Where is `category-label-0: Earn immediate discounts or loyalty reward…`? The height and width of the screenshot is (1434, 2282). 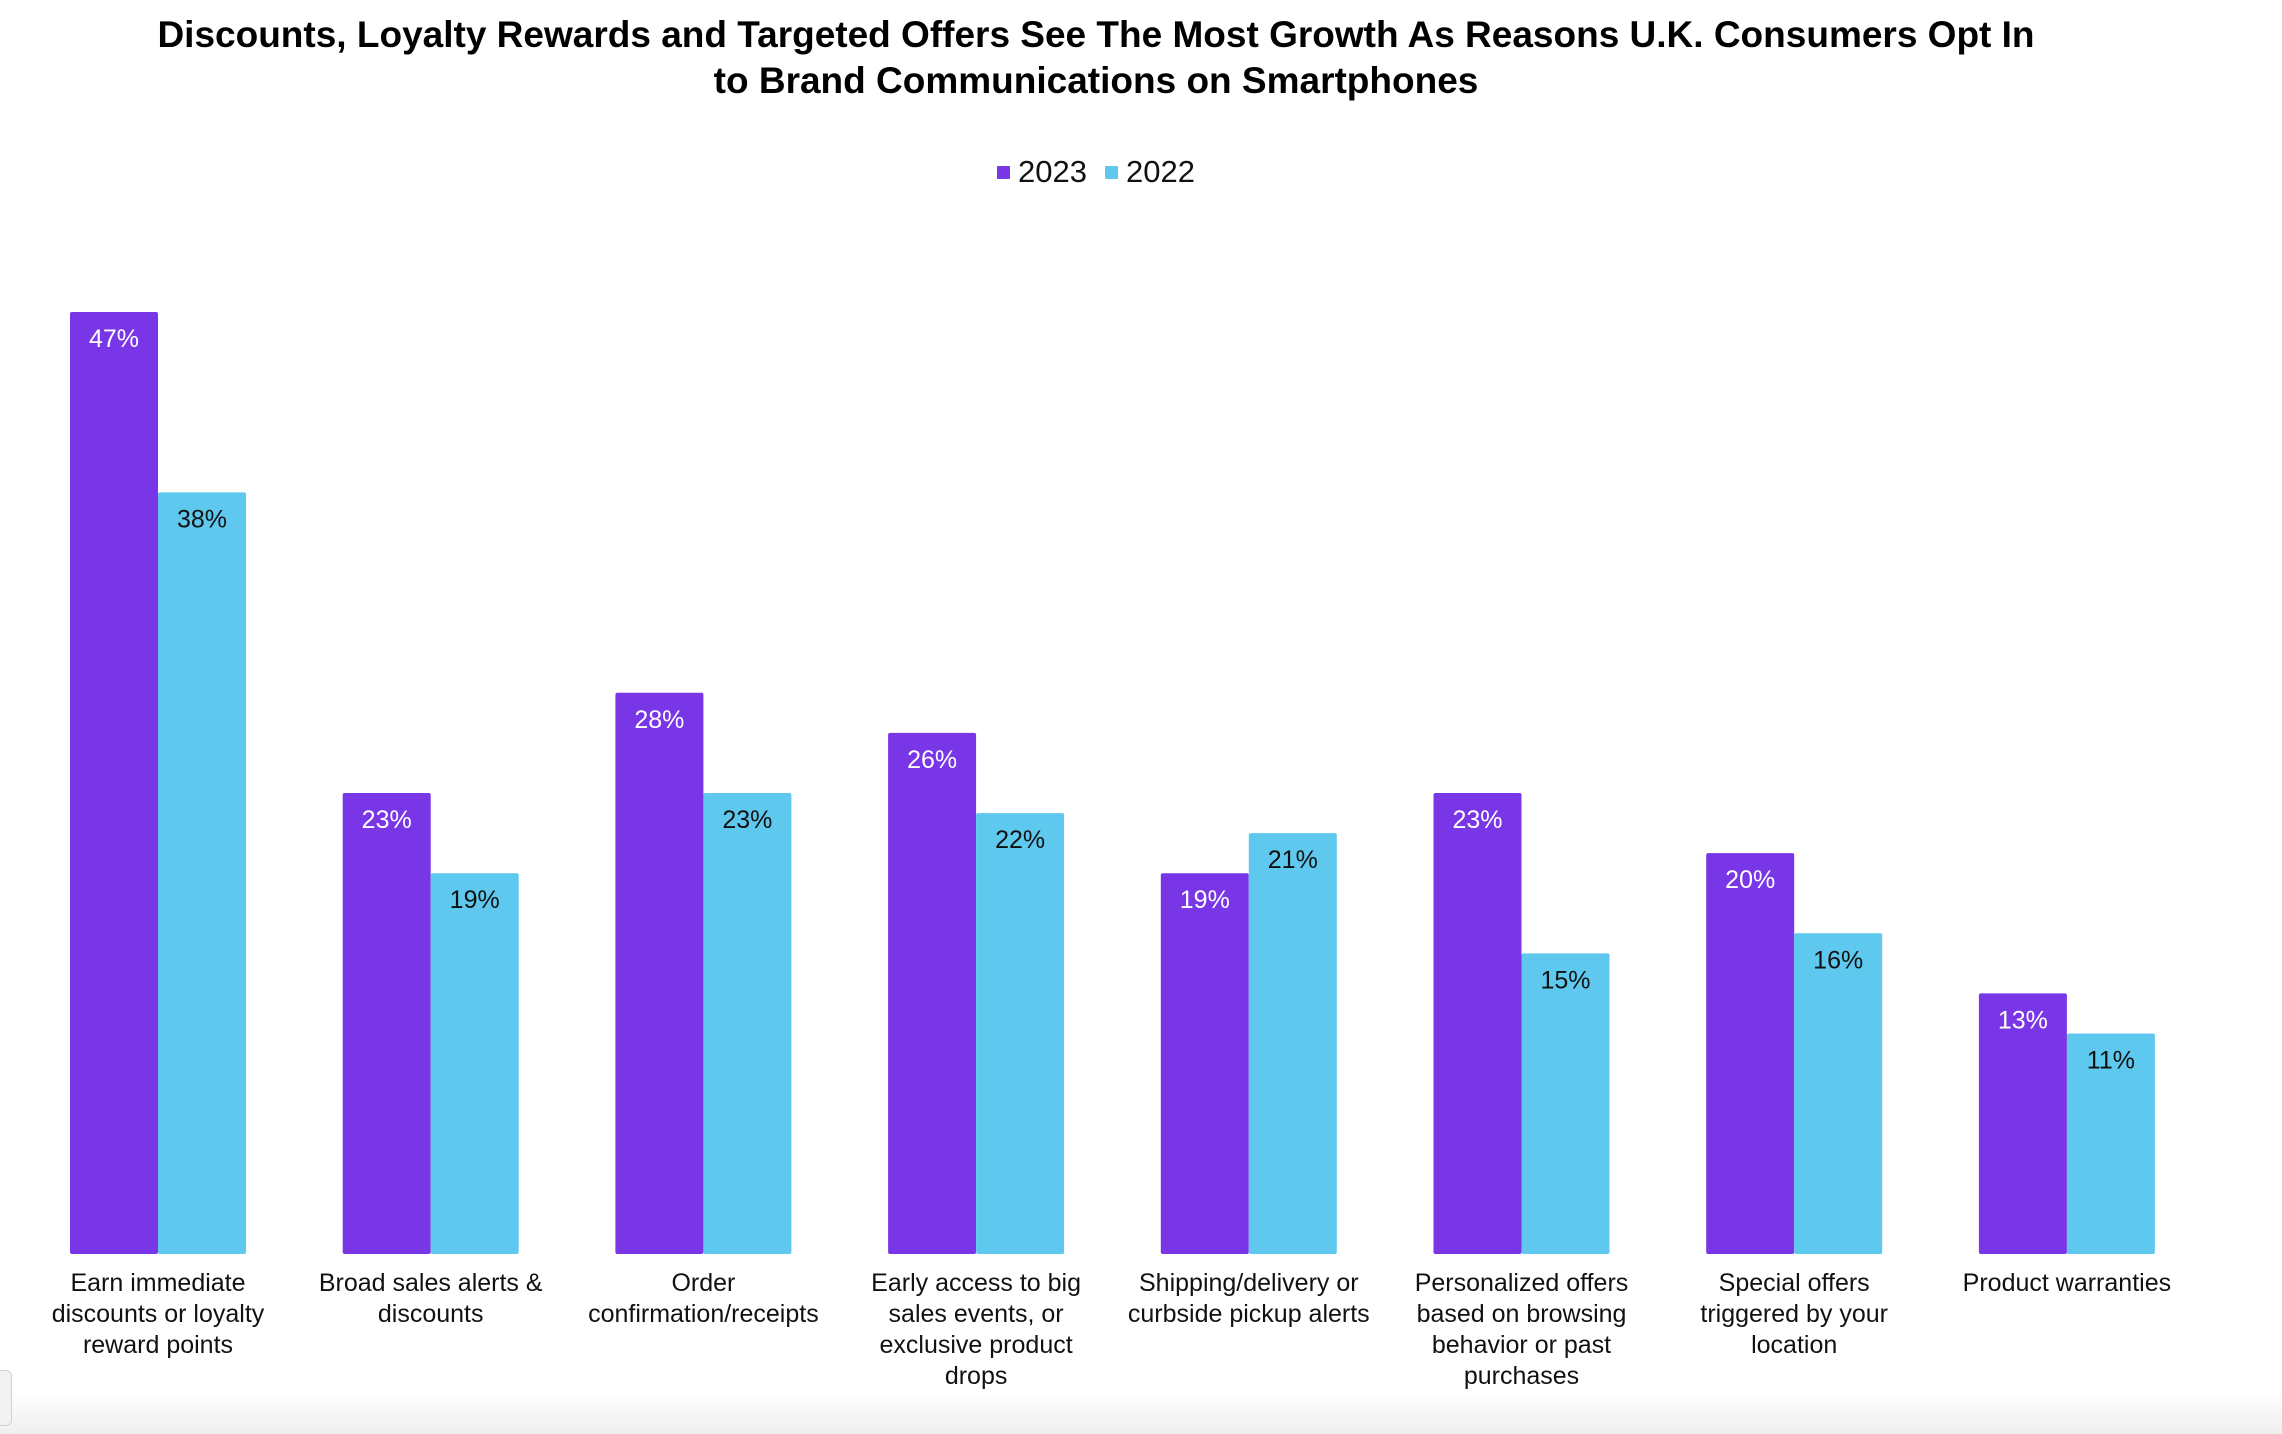
category-label-0: Earn immediate discounts or loyalty reward… is located at coordinates (158, 1314).